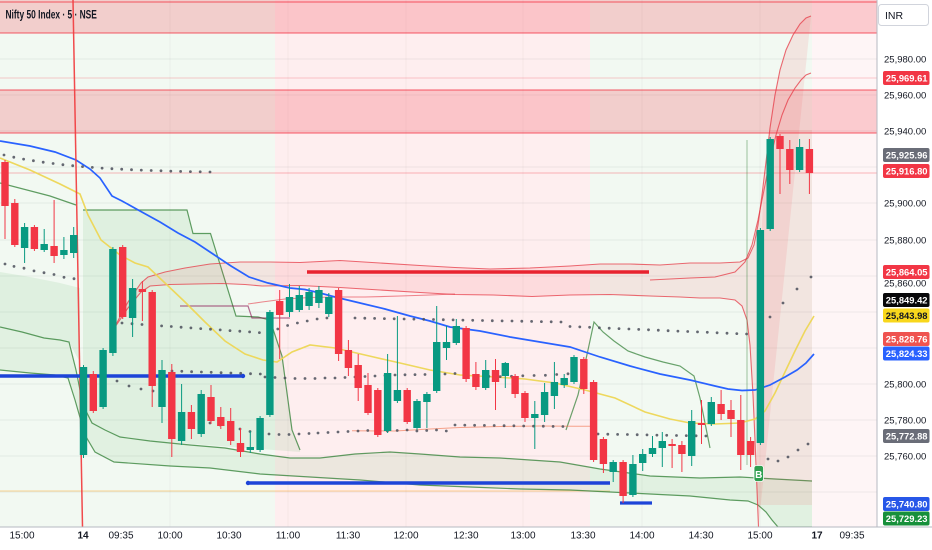 The width and height of the screenshot is (932, 550). I want to click on svg-text: 14:00, so click(641, 536).